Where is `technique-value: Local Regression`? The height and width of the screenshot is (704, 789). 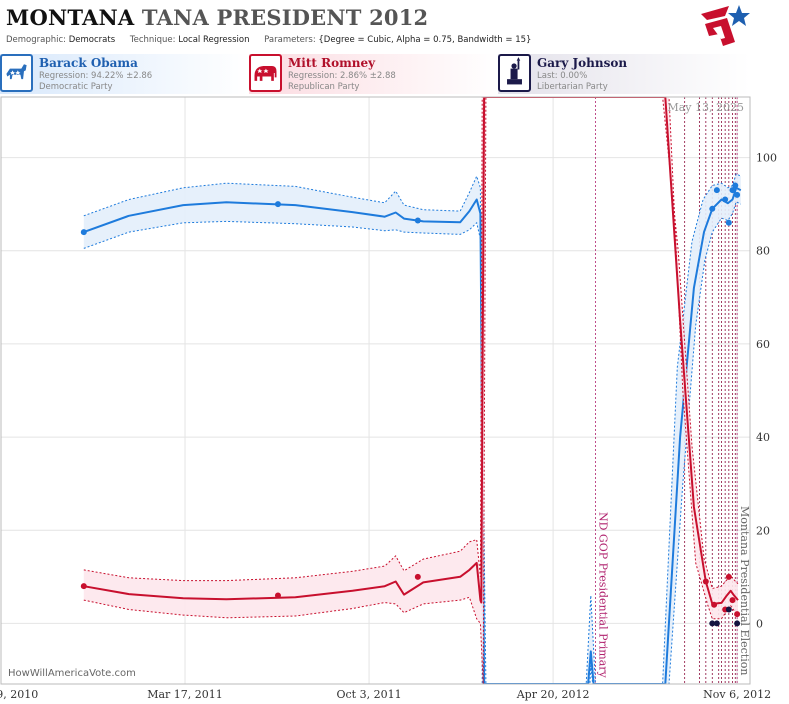 technique-value: Local Regression is located at coordinates (214, 40).